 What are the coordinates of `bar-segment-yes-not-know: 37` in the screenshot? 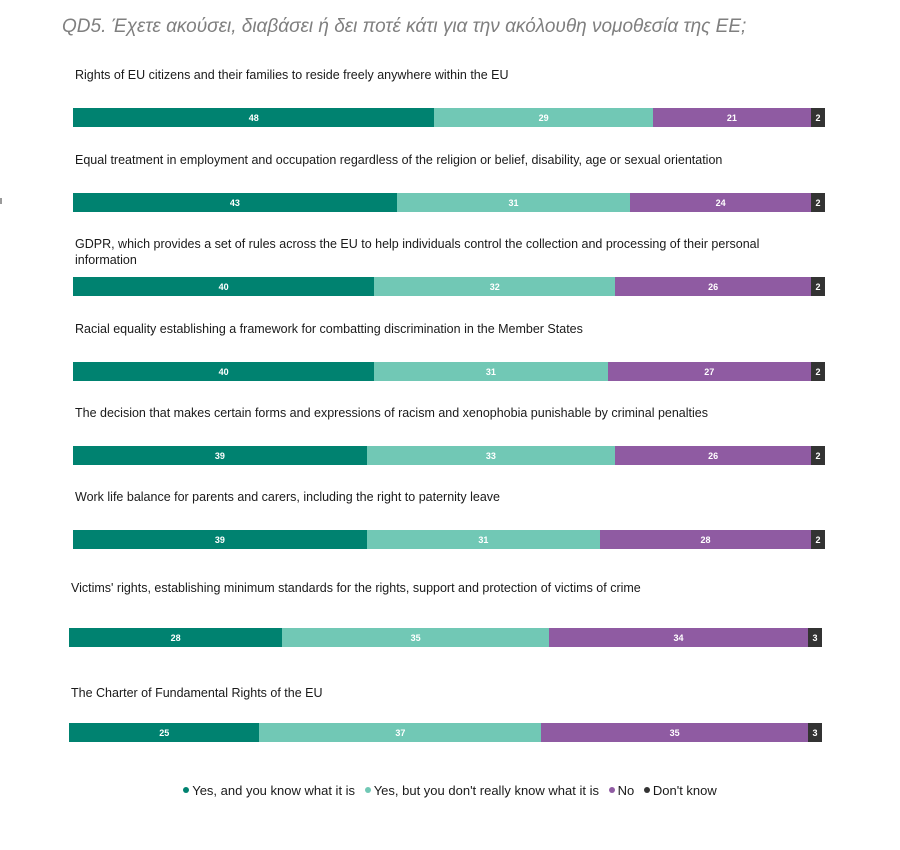 It's located at (400, 732).